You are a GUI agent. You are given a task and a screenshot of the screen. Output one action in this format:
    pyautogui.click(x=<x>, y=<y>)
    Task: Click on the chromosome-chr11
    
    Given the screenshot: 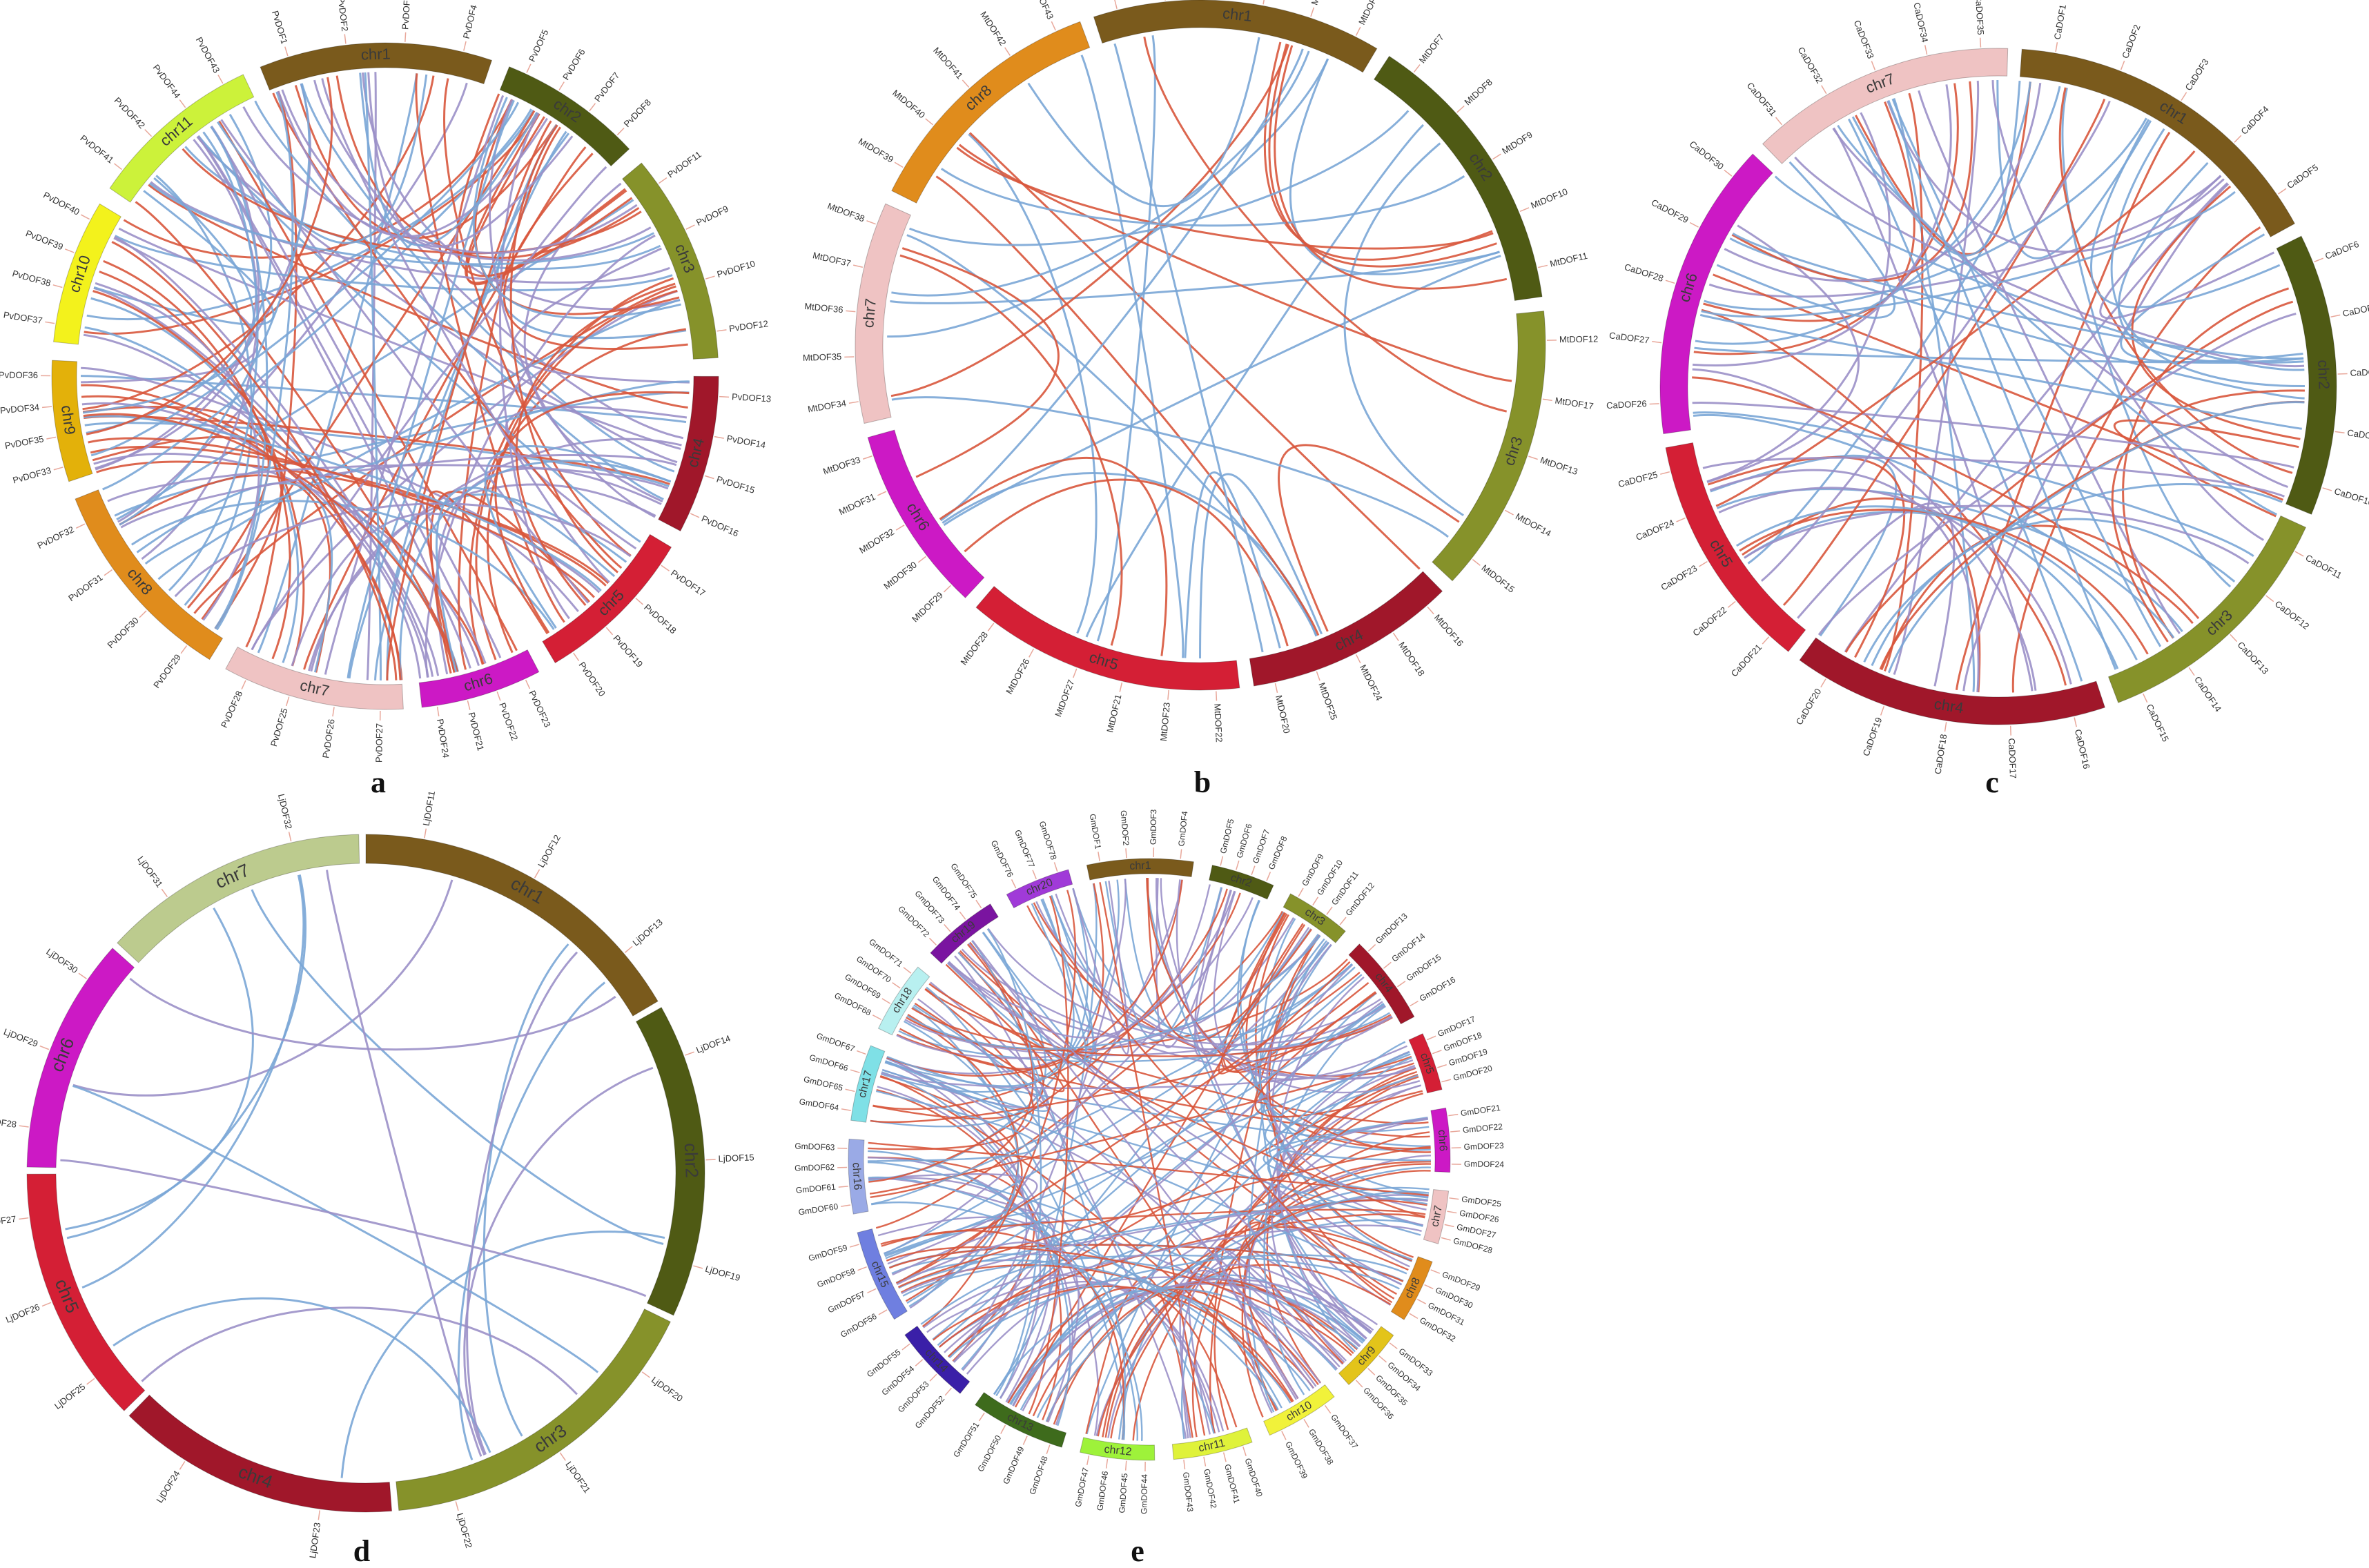 What is the action you would take?
    pyautogui.click(x=182, y=138)
    